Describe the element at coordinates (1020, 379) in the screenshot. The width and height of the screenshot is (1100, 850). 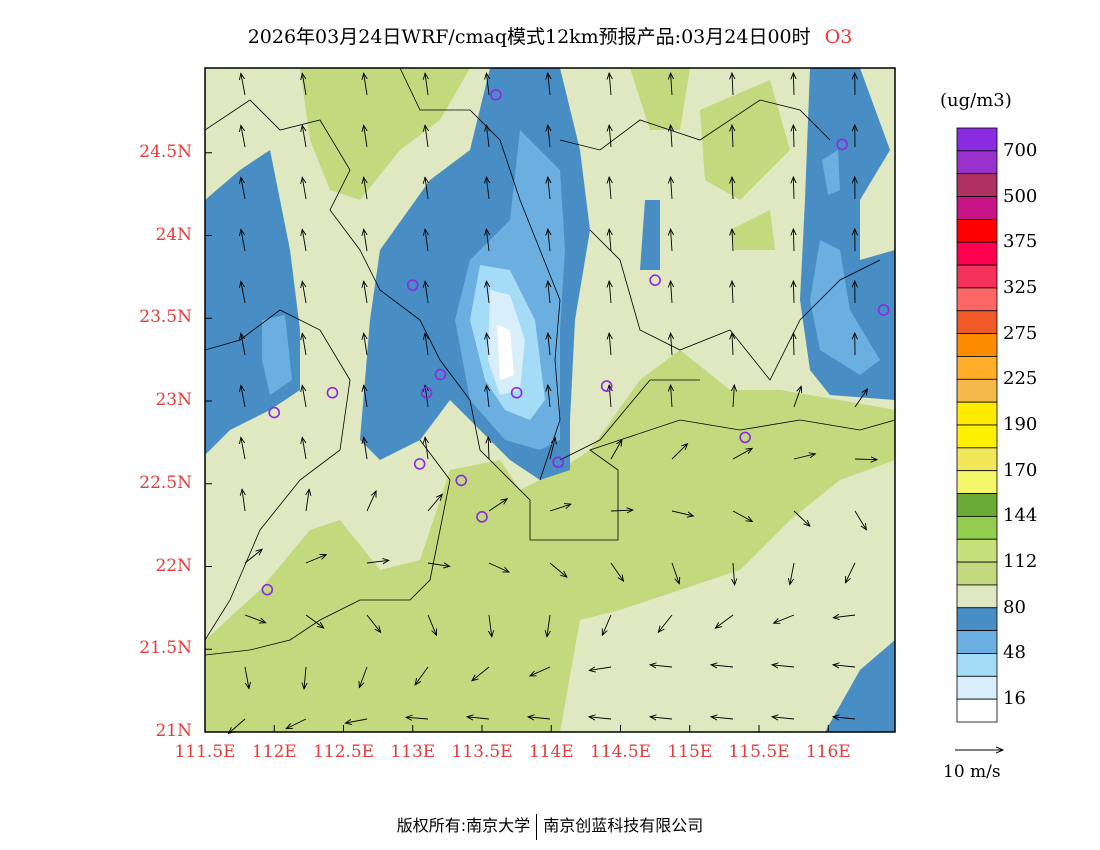
I see `legend-label: 225` at that location.